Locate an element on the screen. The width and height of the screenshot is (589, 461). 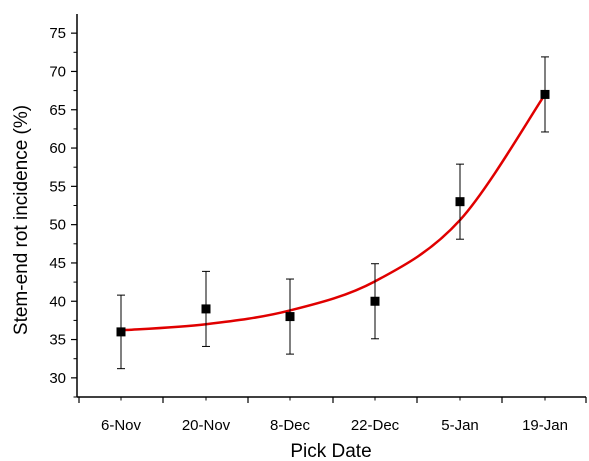
y-tick-label: 75 is located at coordinates (57, 33).